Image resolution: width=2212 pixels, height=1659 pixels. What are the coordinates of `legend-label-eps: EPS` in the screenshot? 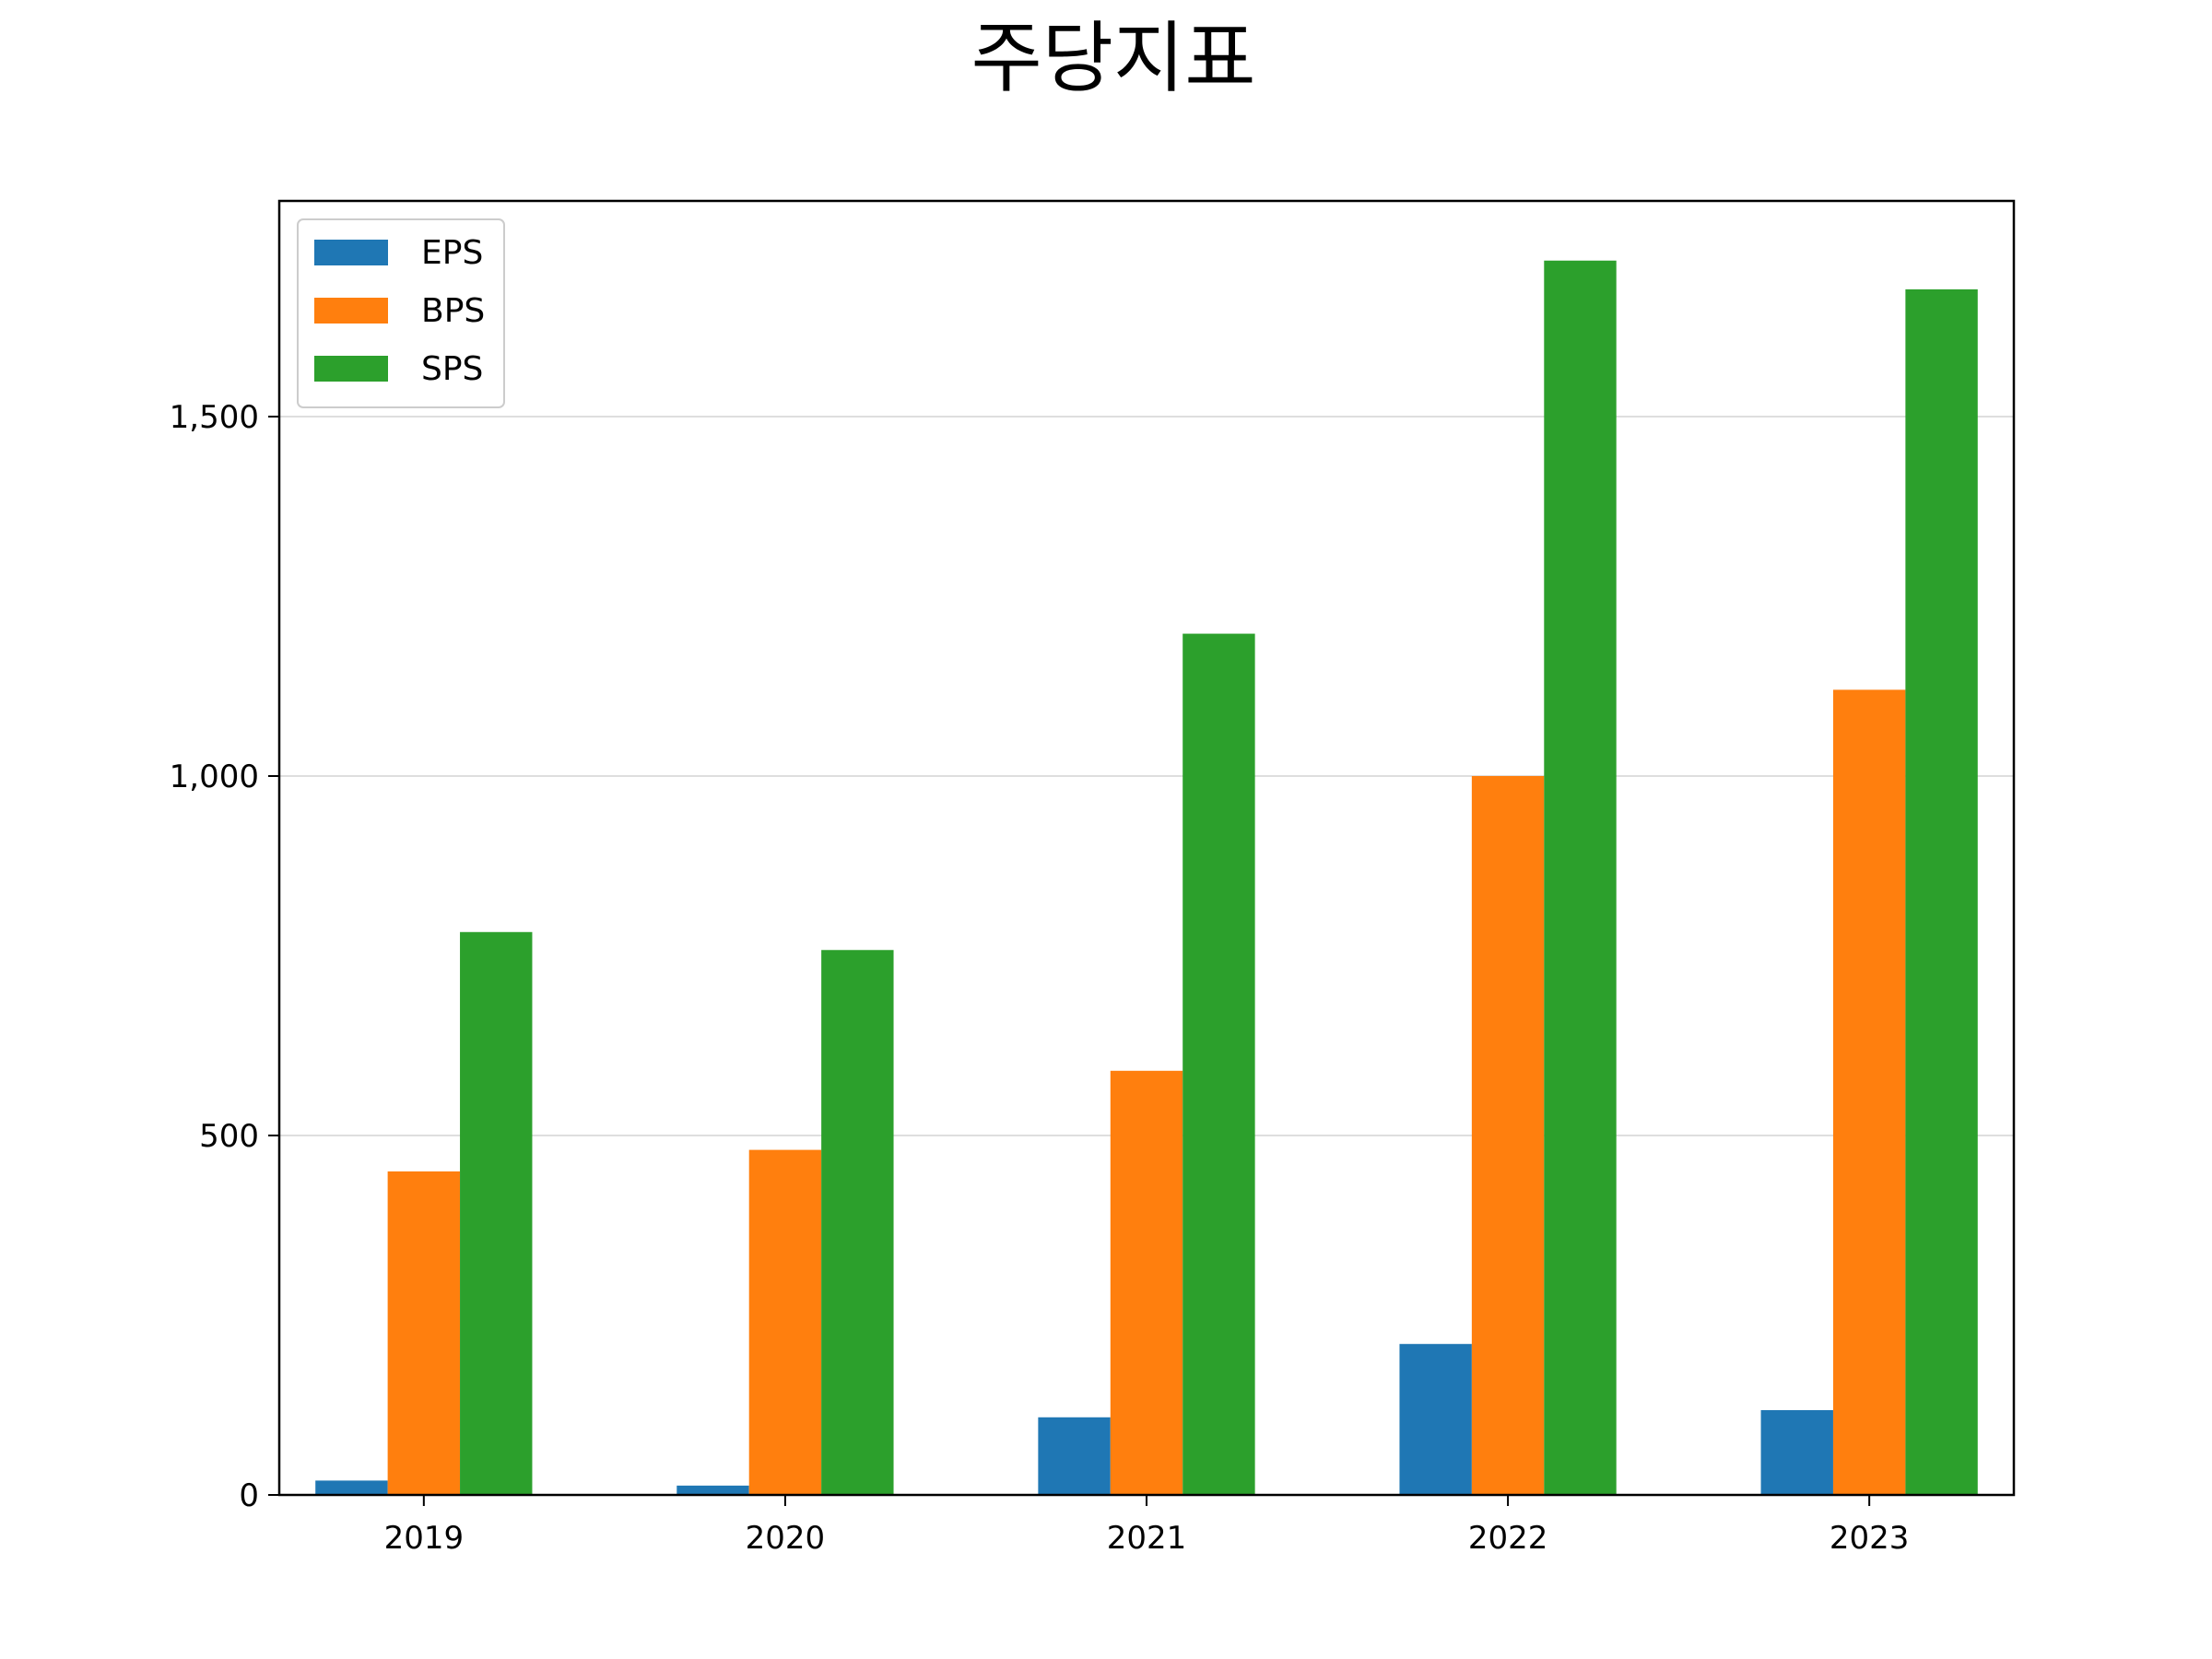 It's located at (452, 253).